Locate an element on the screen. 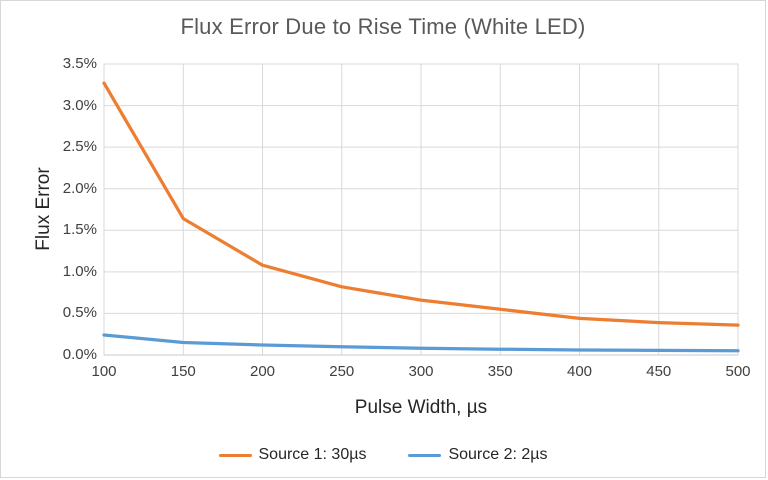  x-tick-label: 100 is located at coordinates (104, 371).